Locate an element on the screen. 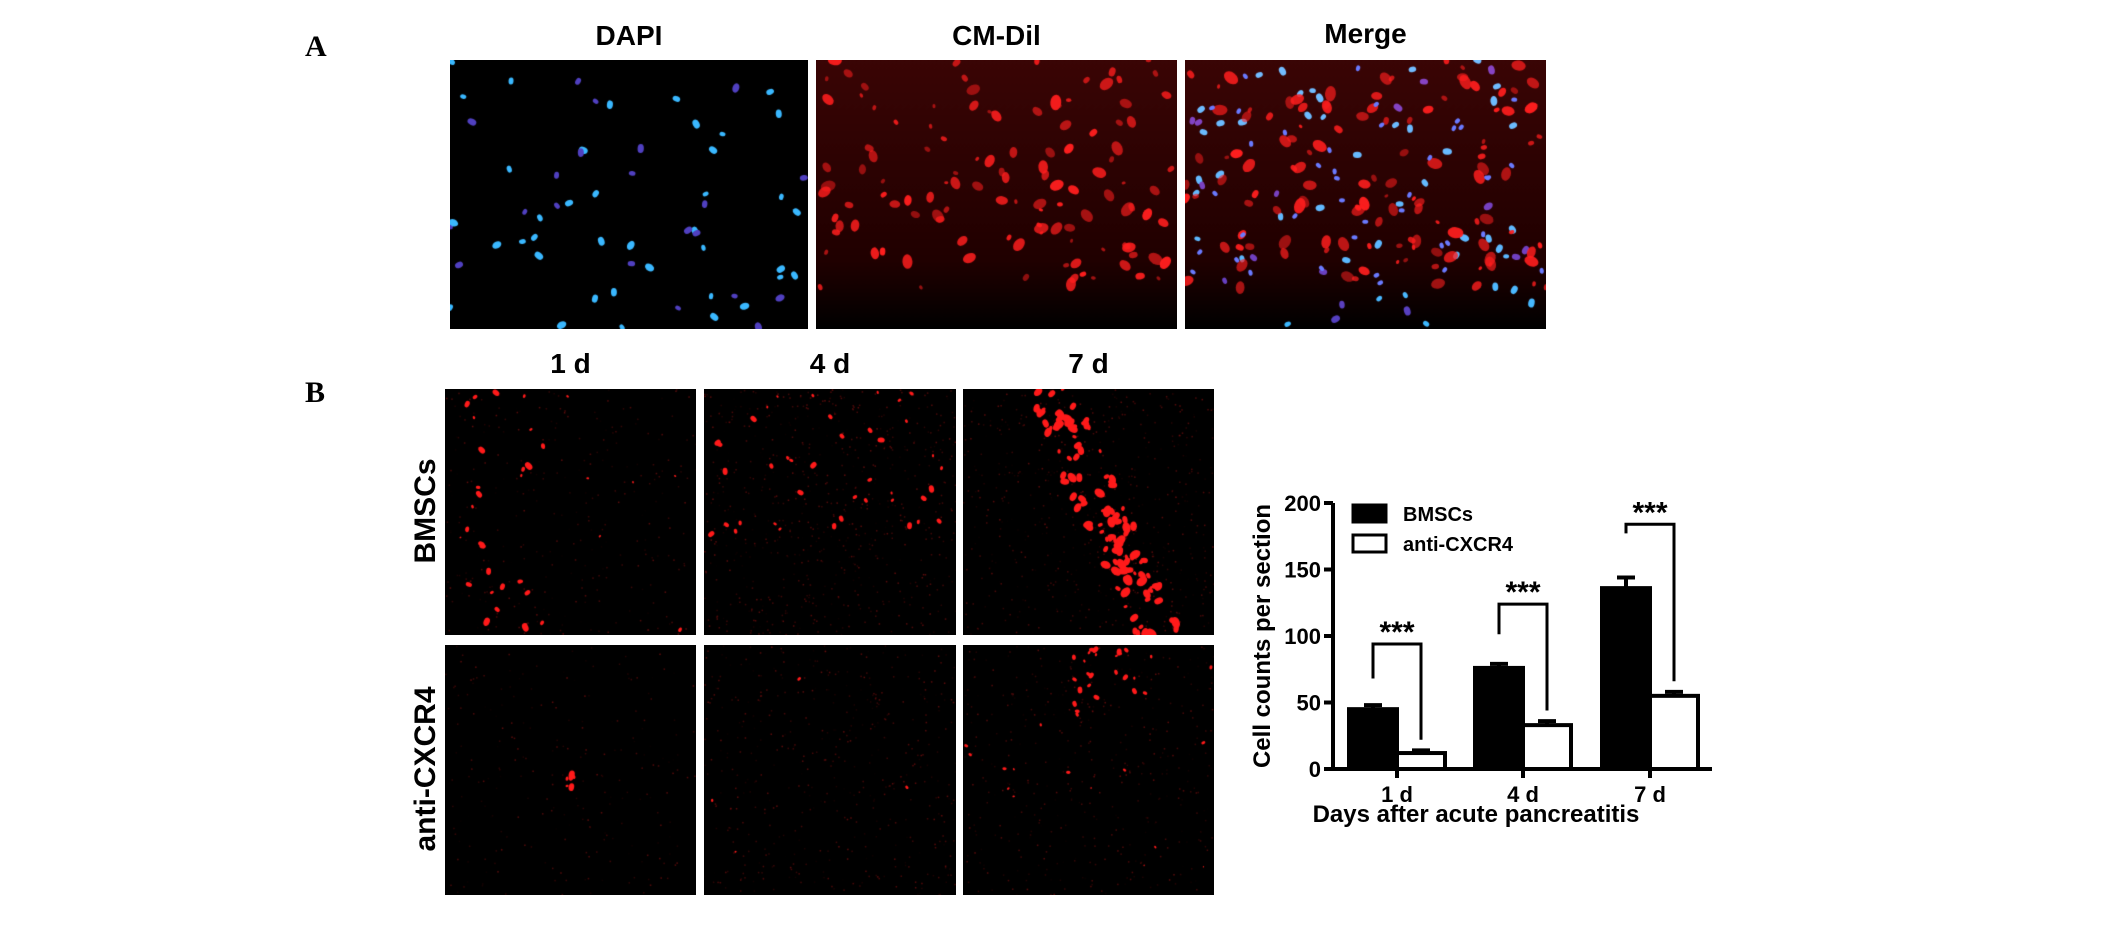 Image resolution: width=2126 pixels, height=926 pixels. cmdil-image is located at coordinates (996, 194).